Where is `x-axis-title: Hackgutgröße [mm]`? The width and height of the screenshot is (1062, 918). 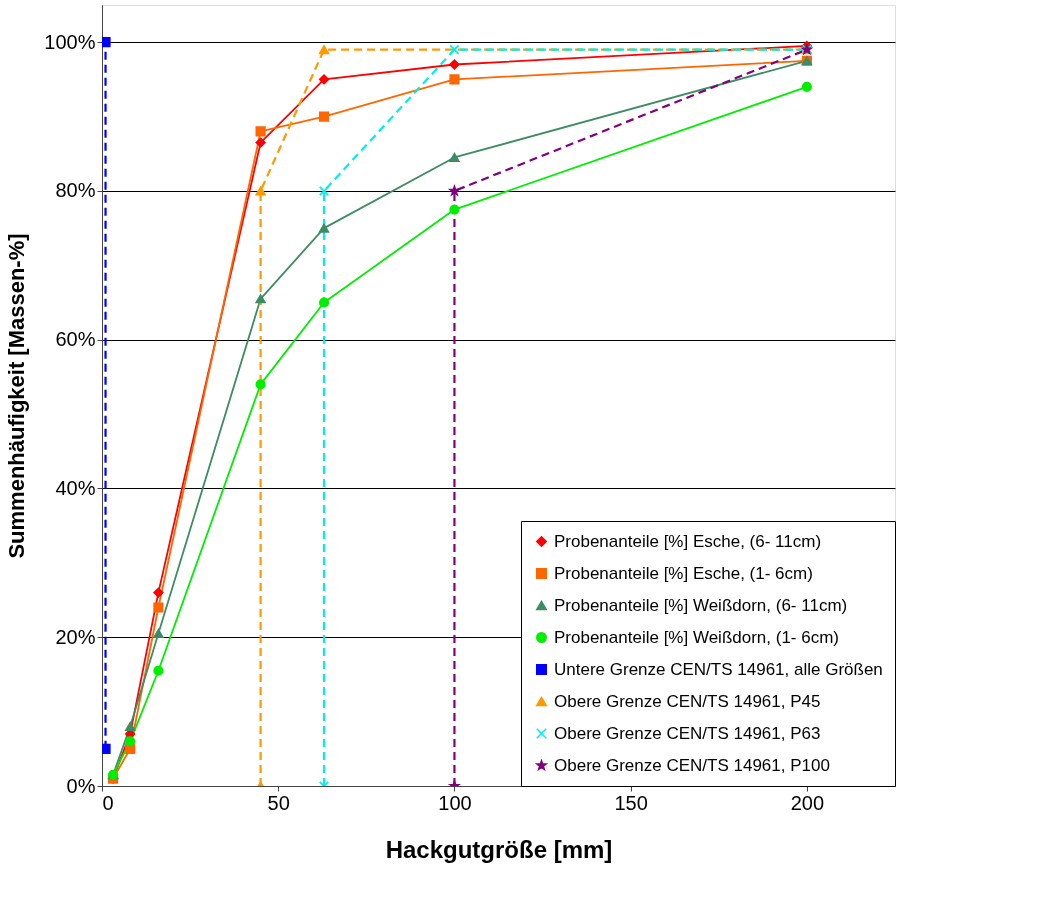 x-axis-title: Hackgutgröße [mm] is located at coordinates (499, 849).